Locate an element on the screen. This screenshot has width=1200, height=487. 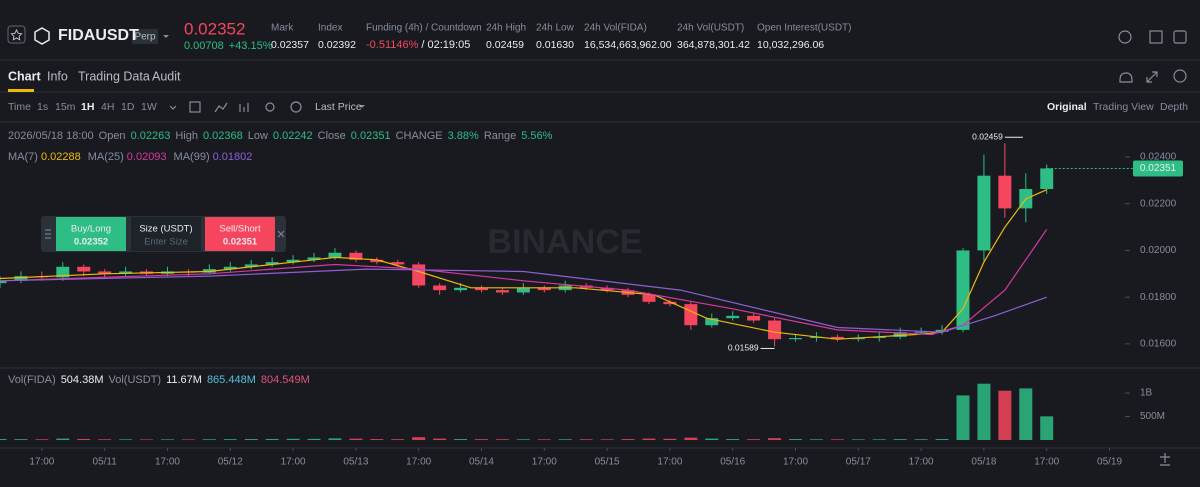
x-tick-label: 05/11 is located at coordinates (105, 462).